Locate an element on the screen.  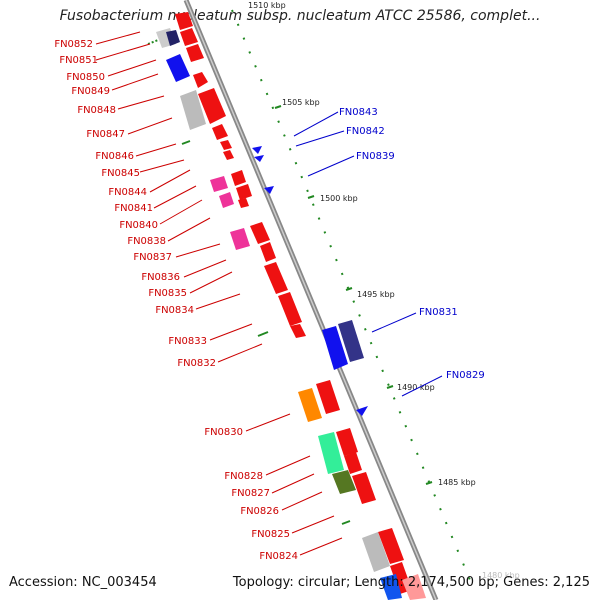
gene-label: FN0845 is located at coordinates (120, 173).